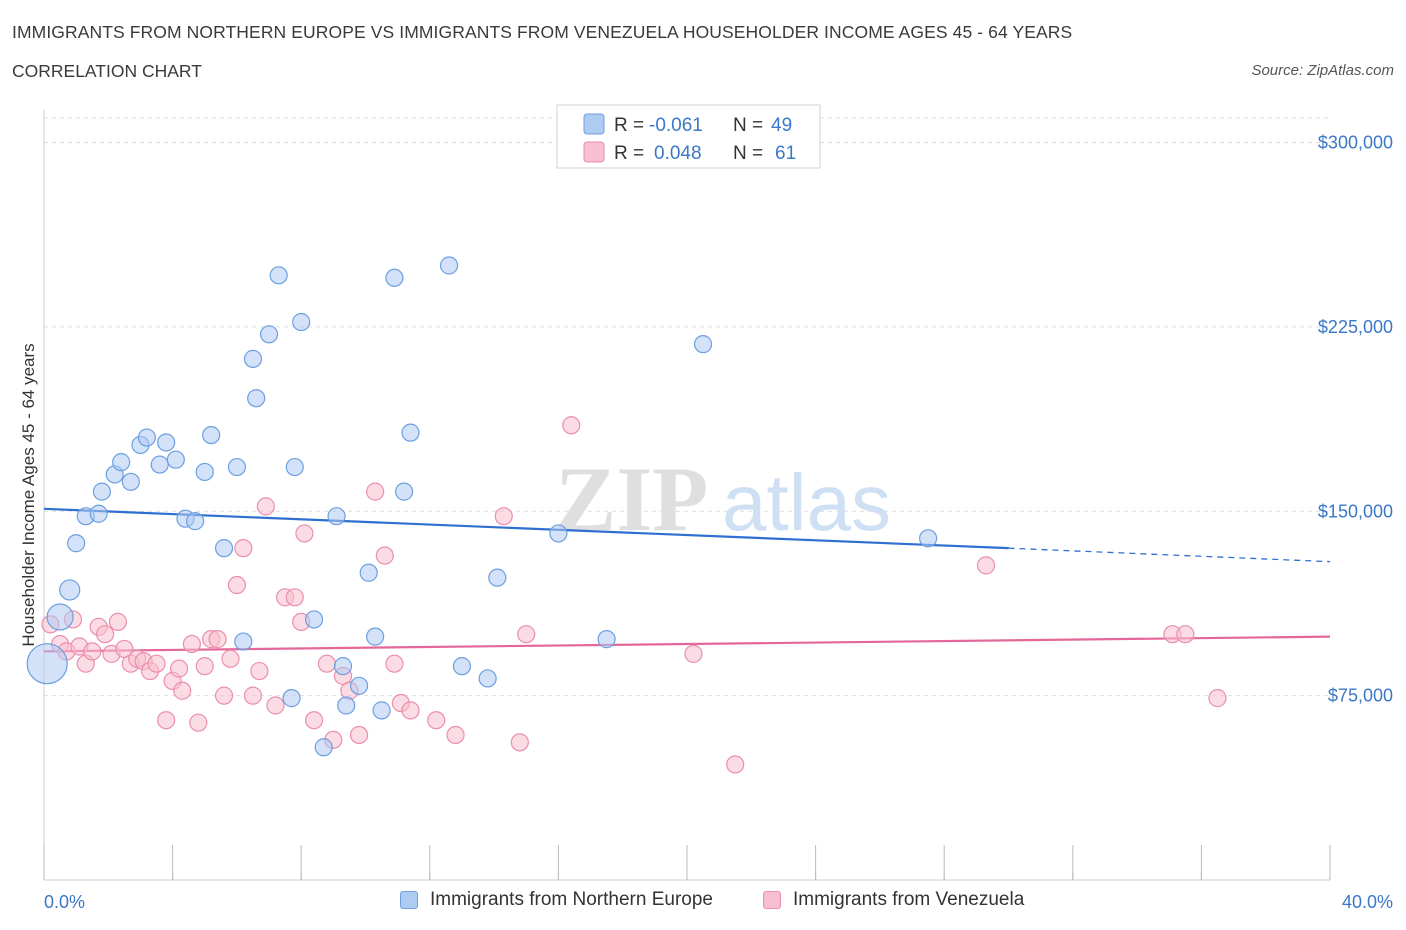  What do you see at coordinates (64, 902) in the screenshot?
I see `x-tick-label-min: 0.0%` at bounding box center [64, 902].